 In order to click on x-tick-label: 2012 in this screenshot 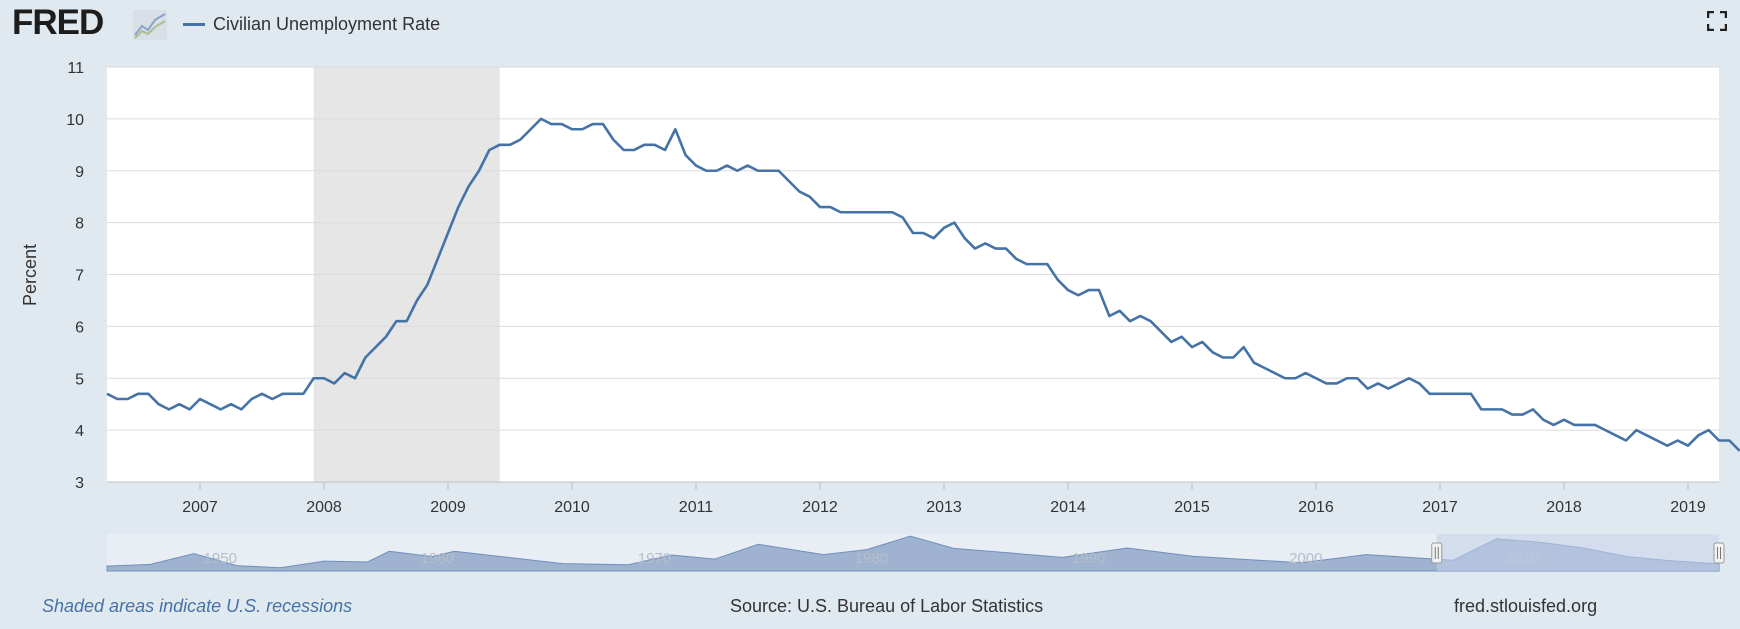, I will do `click(820, 507)`.